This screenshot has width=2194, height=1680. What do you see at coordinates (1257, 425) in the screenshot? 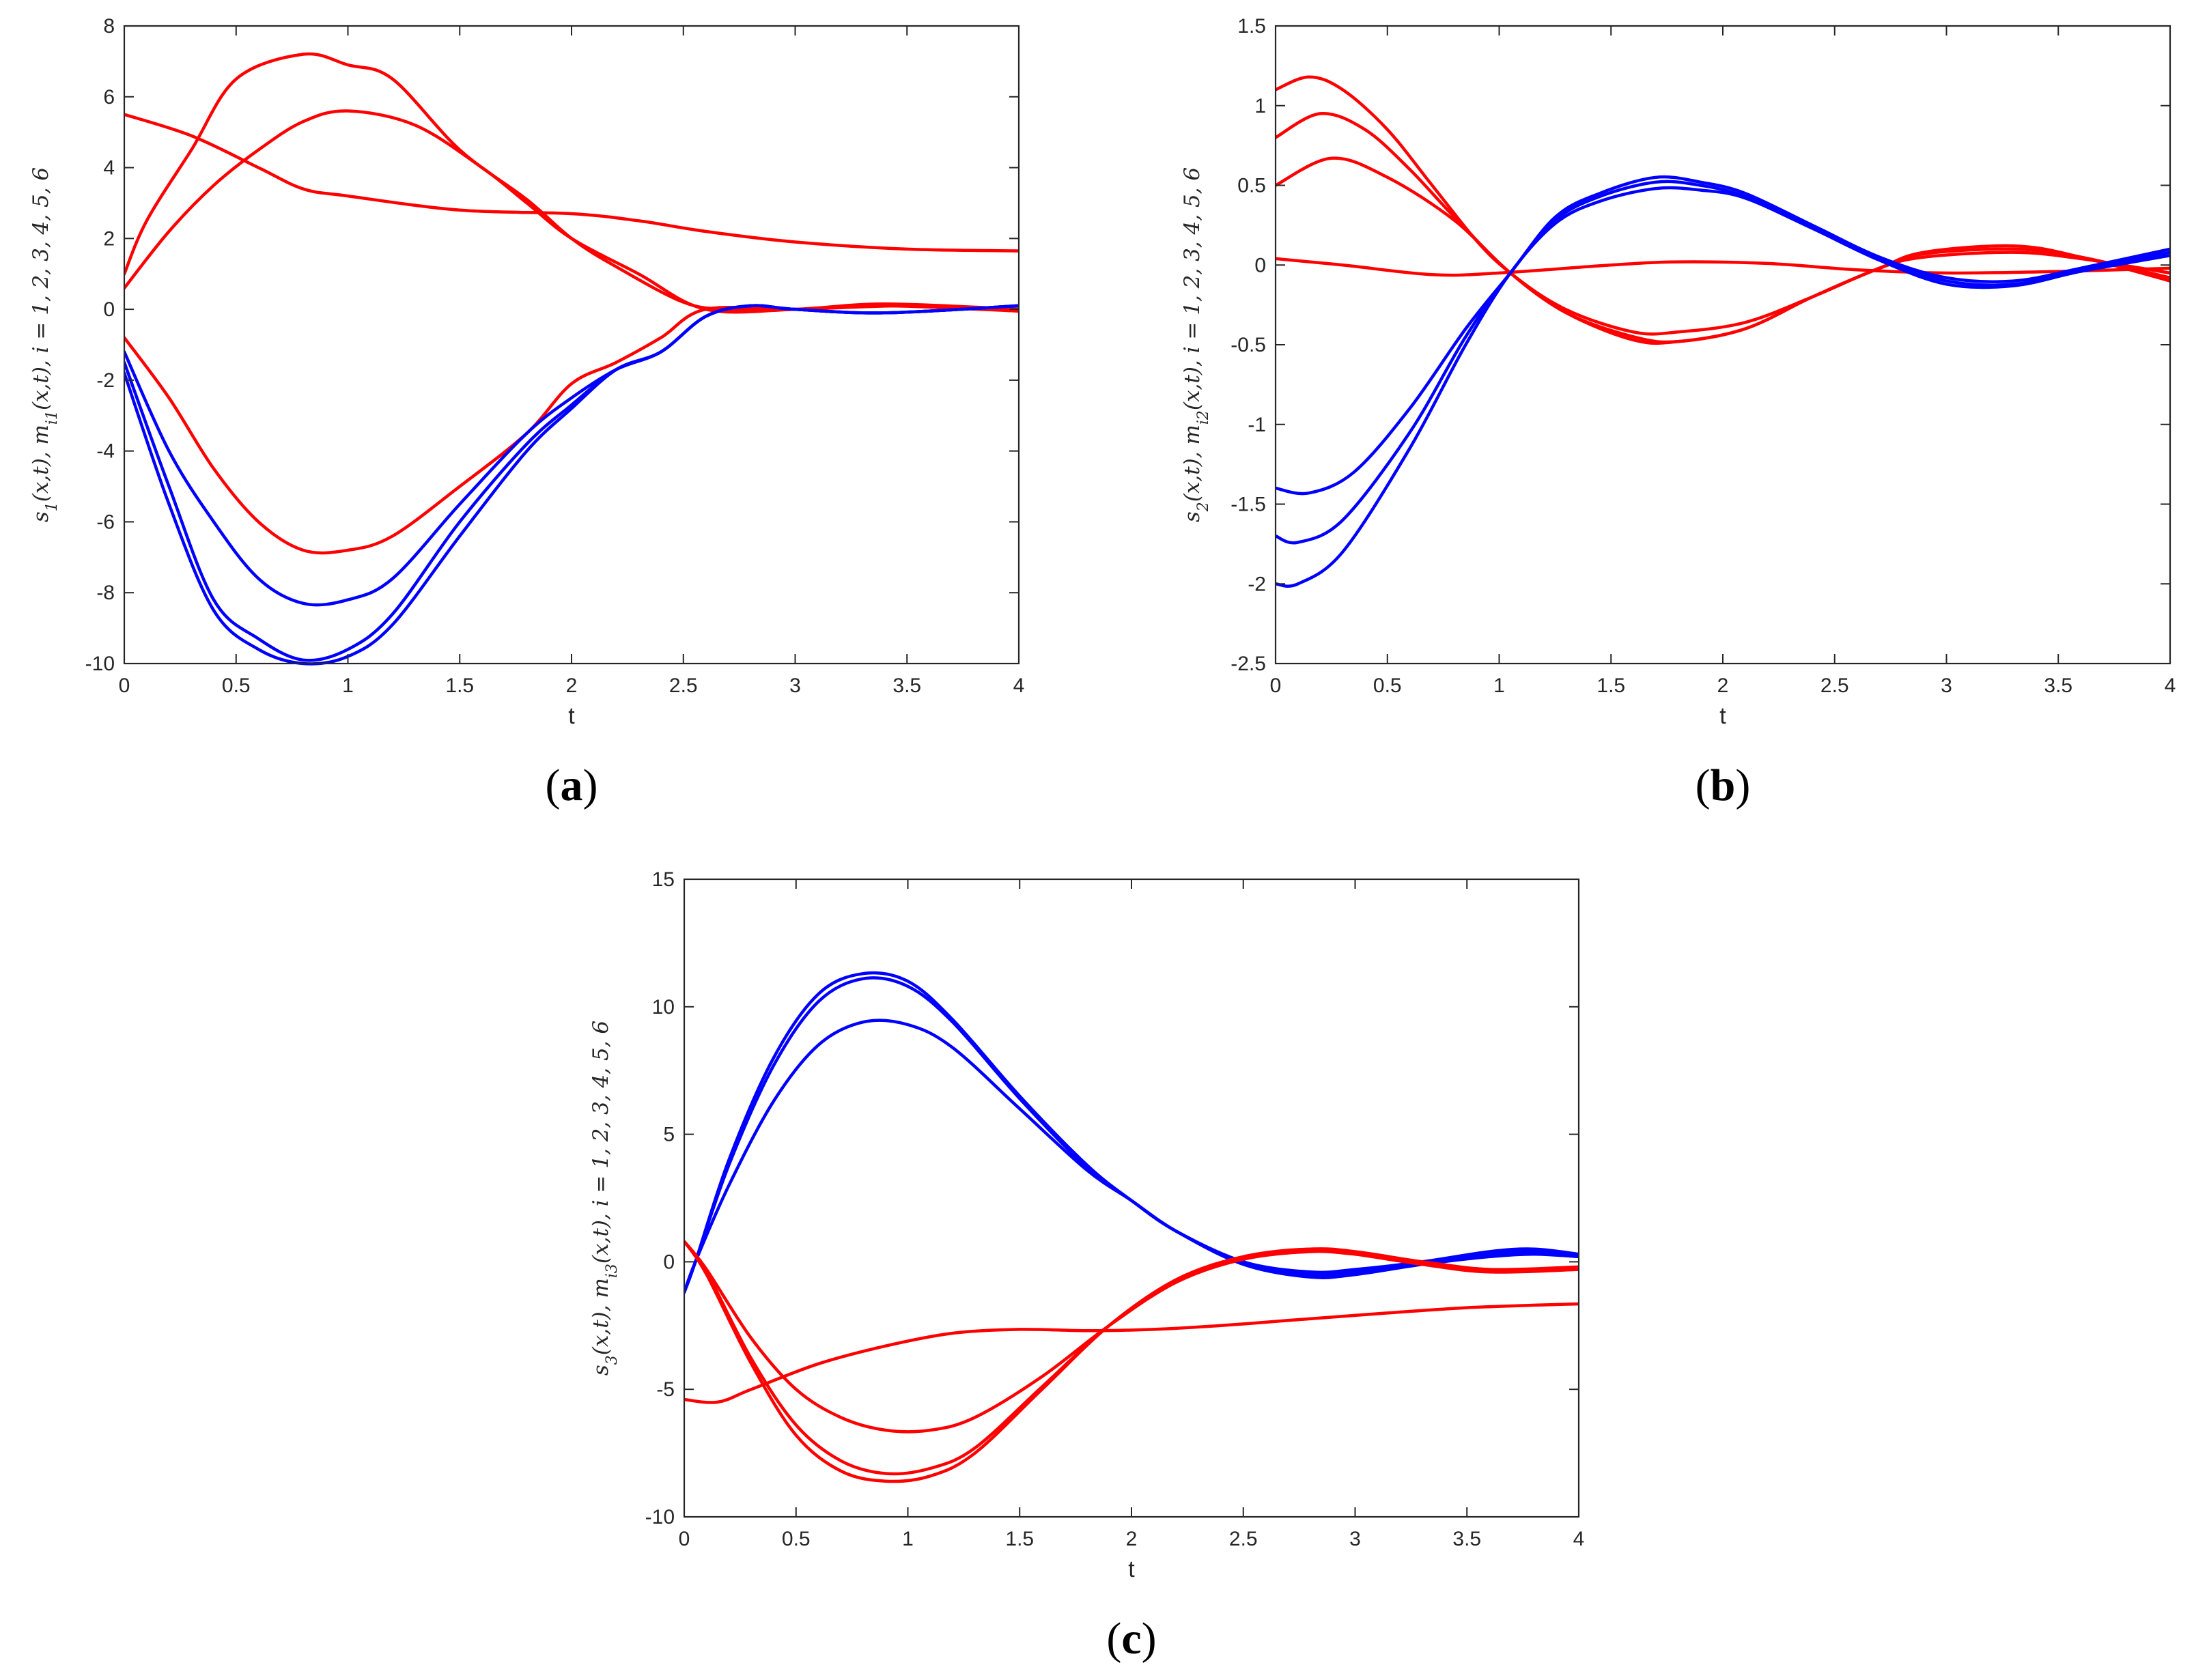
I see `y-tick-label: -1` at bounding box center [1257, 425].